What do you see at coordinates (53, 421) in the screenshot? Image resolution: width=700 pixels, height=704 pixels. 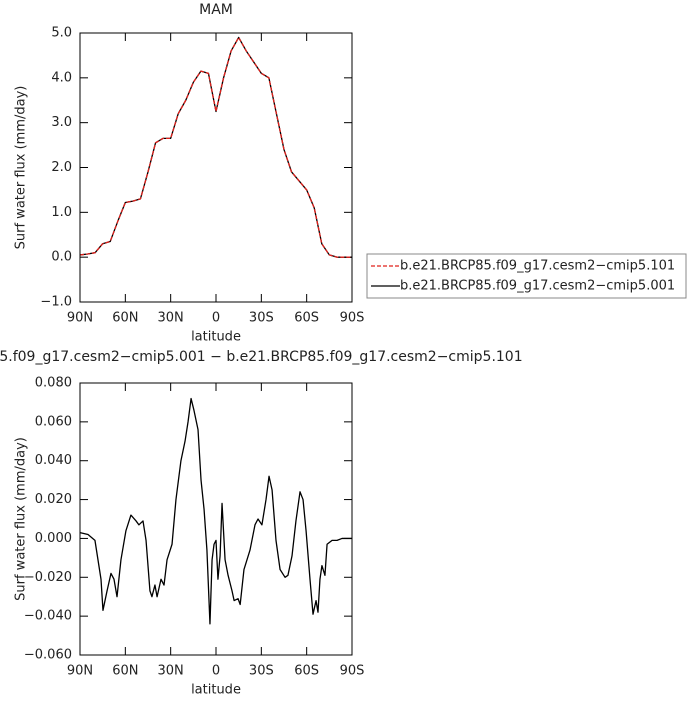 I see `y-tick-label: 0.060` at bounding box center [53, 421].